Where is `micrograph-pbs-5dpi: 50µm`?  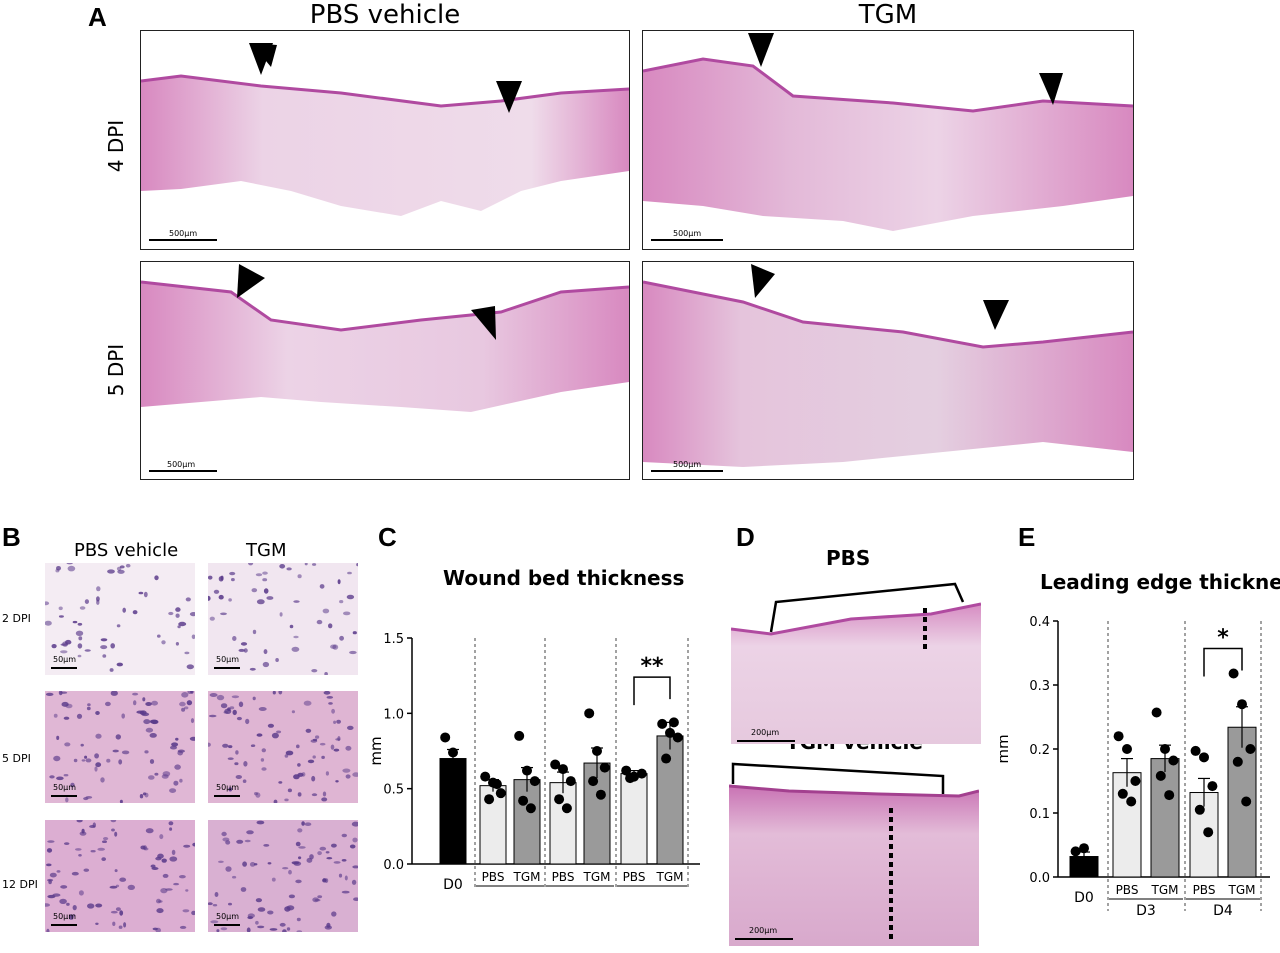 micrograph-pbs-5dpi: 50µm is located at coordinates (120, 747).